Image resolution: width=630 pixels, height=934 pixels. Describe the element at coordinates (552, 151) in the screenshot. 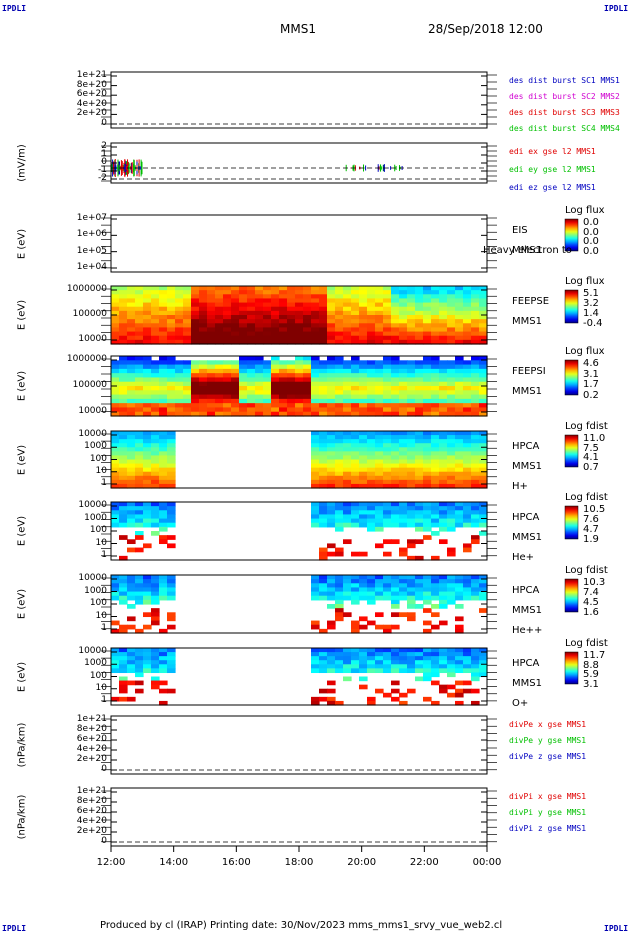

I see `legend-1-0: edi ex gse l2 MMS1` at that location.